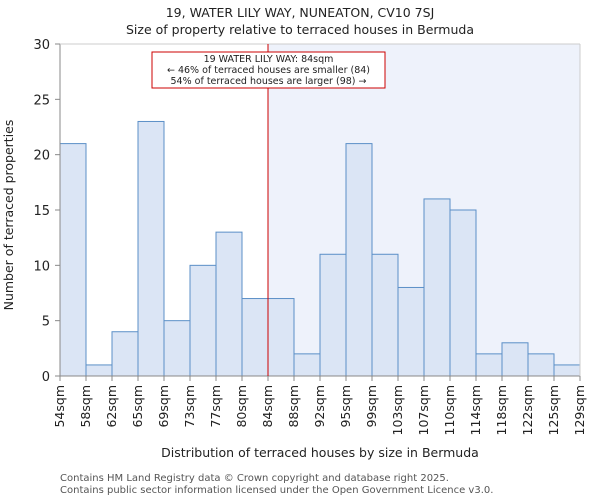 The width and height of the screenshot is (600, 500). I want to click on chart-title: 19, WATER LILY WAY, NUNEATON, CV10 7SJ, so click(300, 12).